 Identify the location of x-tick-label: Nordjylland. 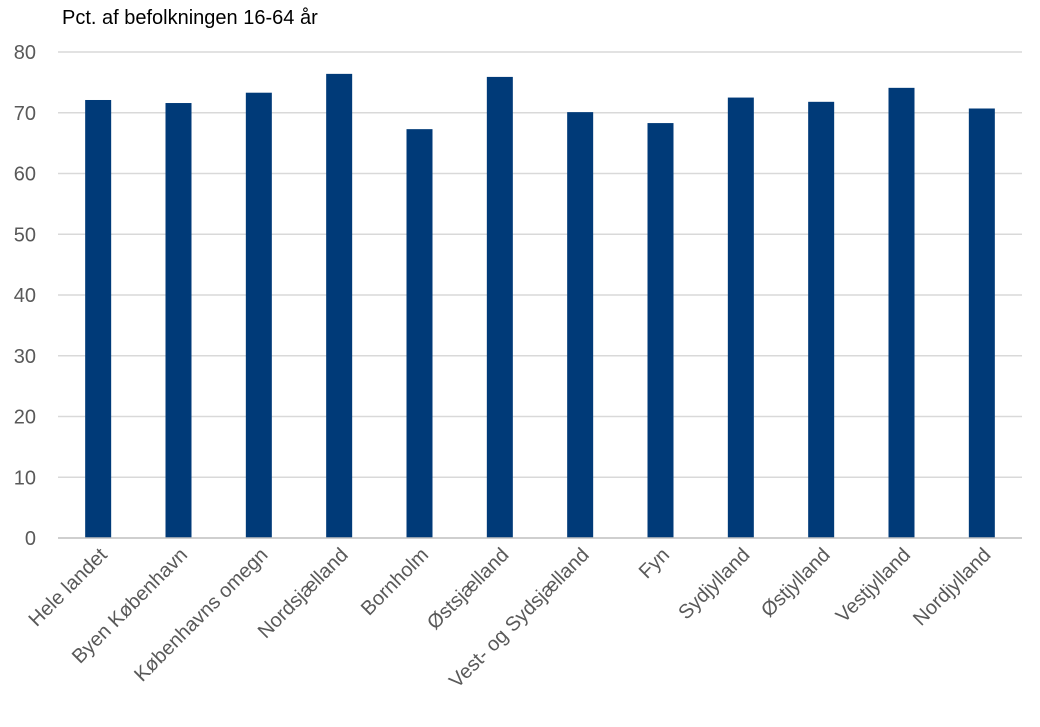
(952, 587).